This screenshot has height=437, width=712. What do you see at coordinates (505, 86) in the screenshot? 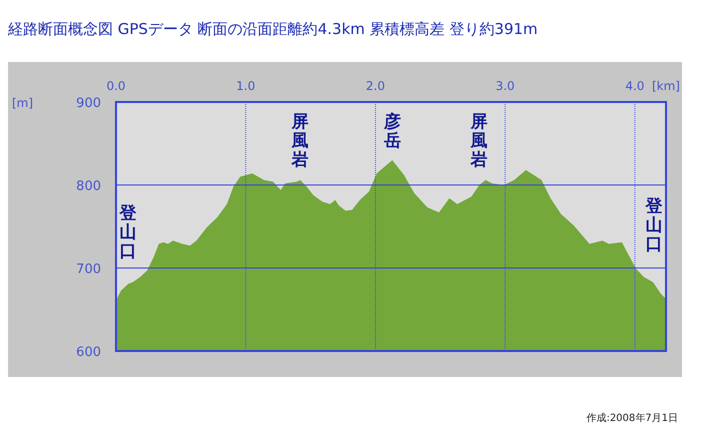
I see `x-tick-label: 3.0` at bounding box center [505, 86].